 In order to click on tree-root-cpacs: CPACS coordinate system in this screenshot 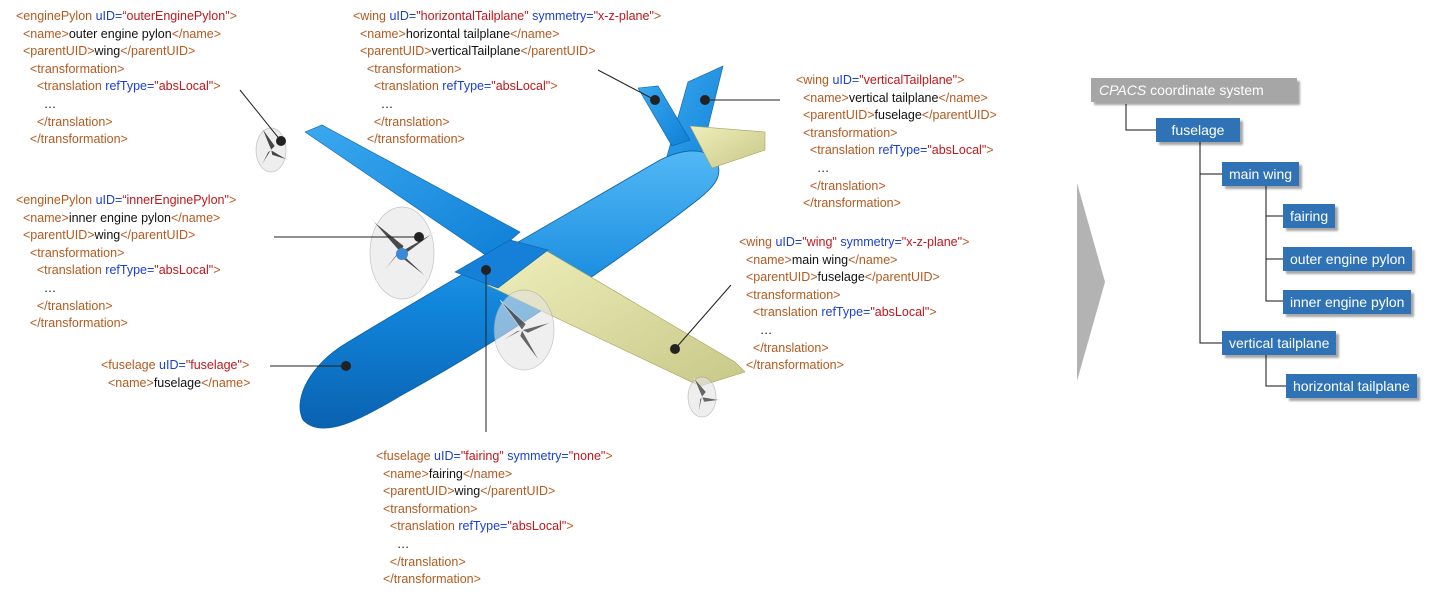, I will do `click(1194, 90)`.